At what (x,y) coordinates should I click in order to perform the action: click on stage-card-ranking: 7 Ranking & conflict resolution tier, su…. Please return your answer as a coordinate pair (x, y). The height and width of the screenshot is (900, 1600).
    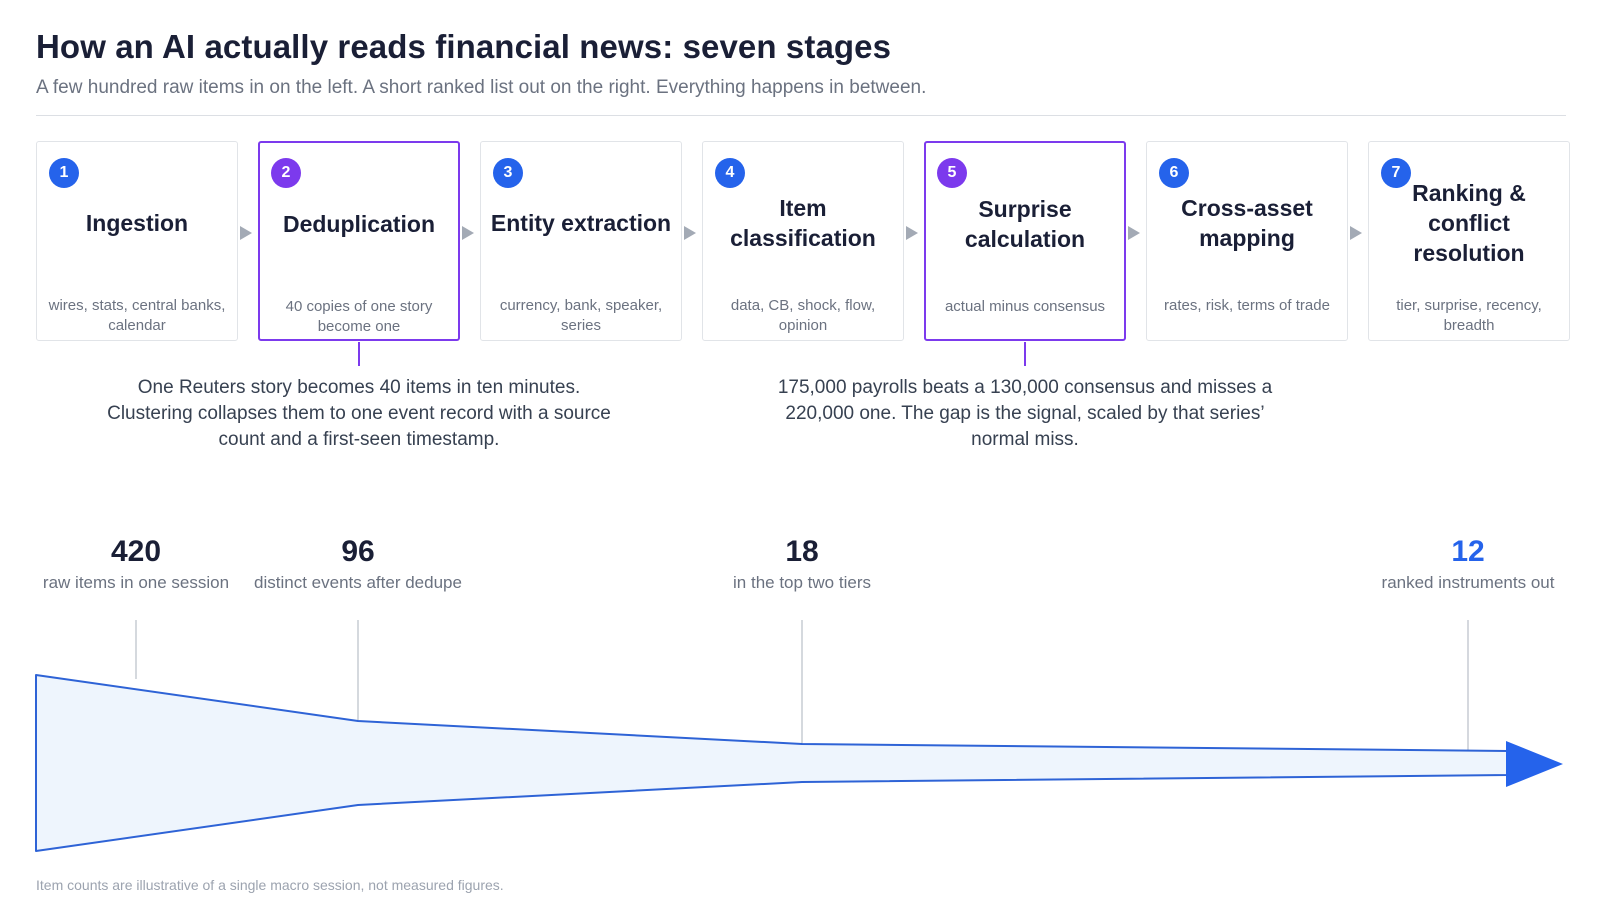
    Looking at the image, I should click on (1469, 241).